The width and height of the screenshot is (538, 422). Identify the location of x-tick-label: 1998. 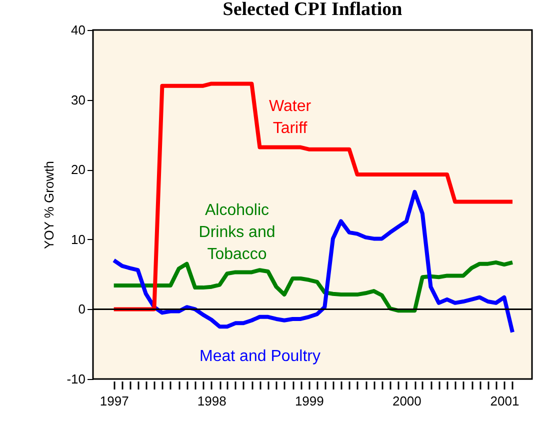
(211, 401).